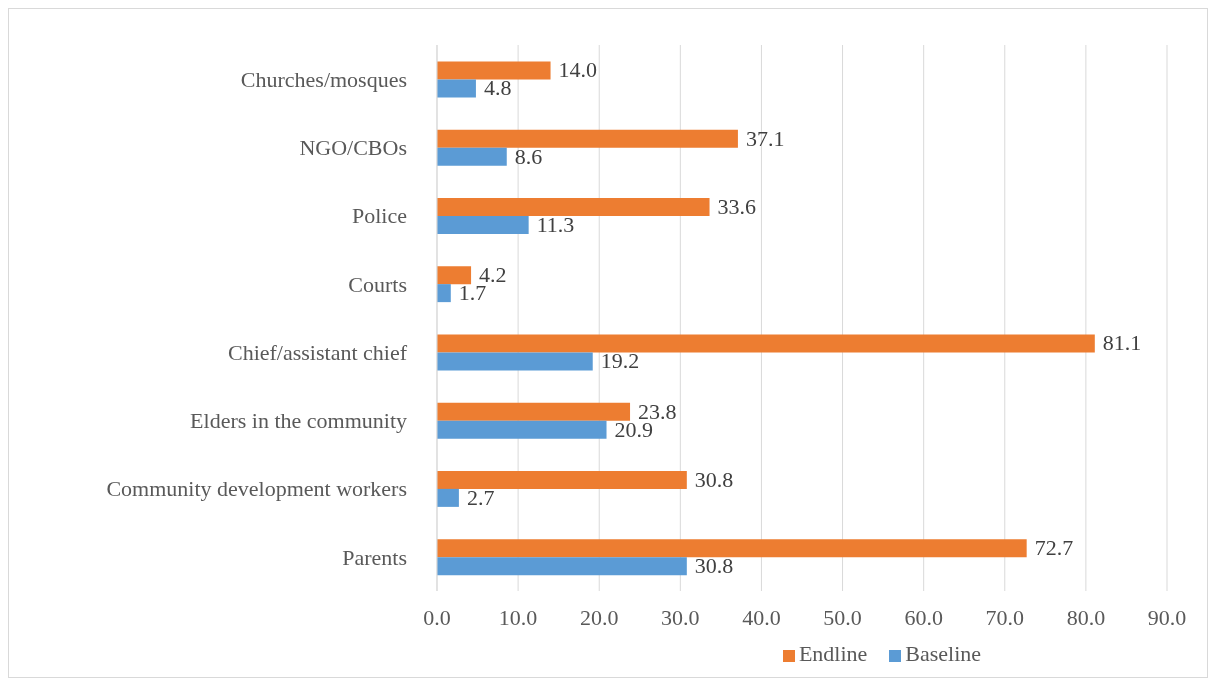  Describe the element at coordinates (437, 617) in the screenshot. I see `x-tick-label: 0.0` at that location.